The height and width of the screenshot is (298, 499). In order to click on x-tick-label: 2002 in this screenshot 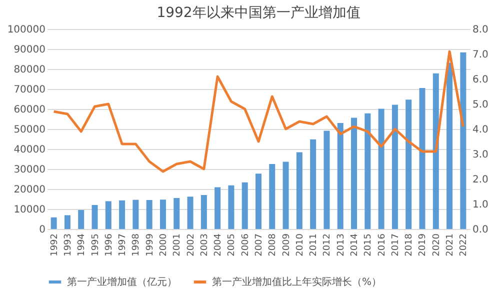, I will do `click(191, 245)`.